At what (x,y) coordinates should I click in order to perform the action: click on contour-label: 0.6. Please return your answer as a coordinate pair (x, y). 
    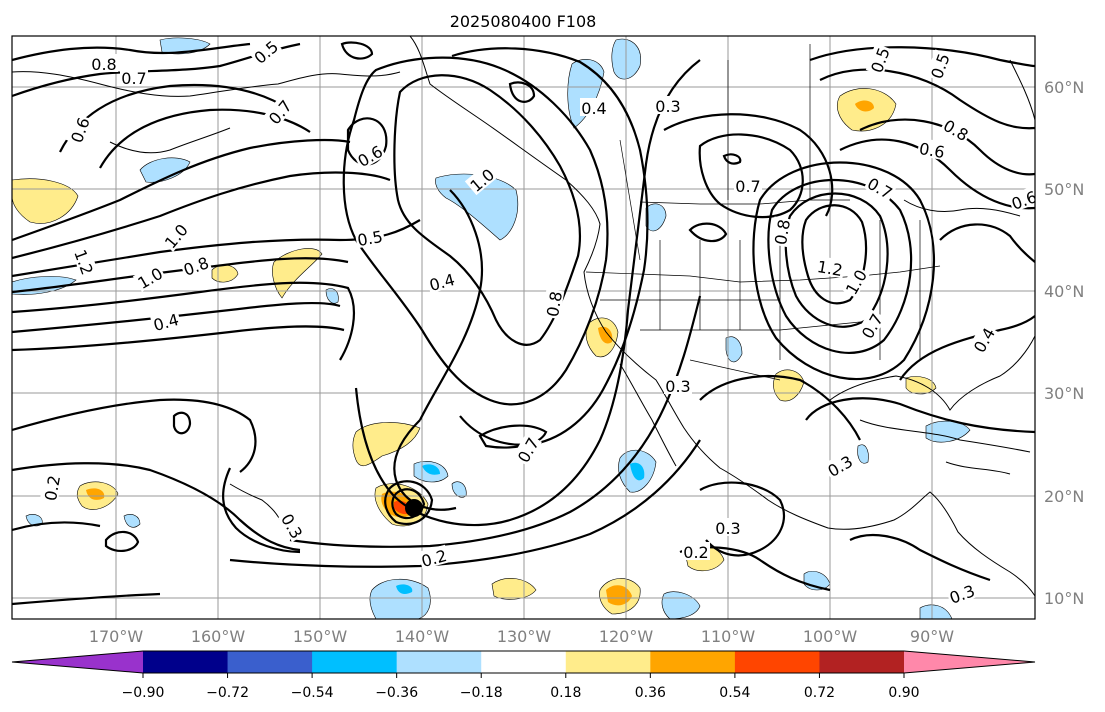
    Looking at the image, I should click on (932, 149).